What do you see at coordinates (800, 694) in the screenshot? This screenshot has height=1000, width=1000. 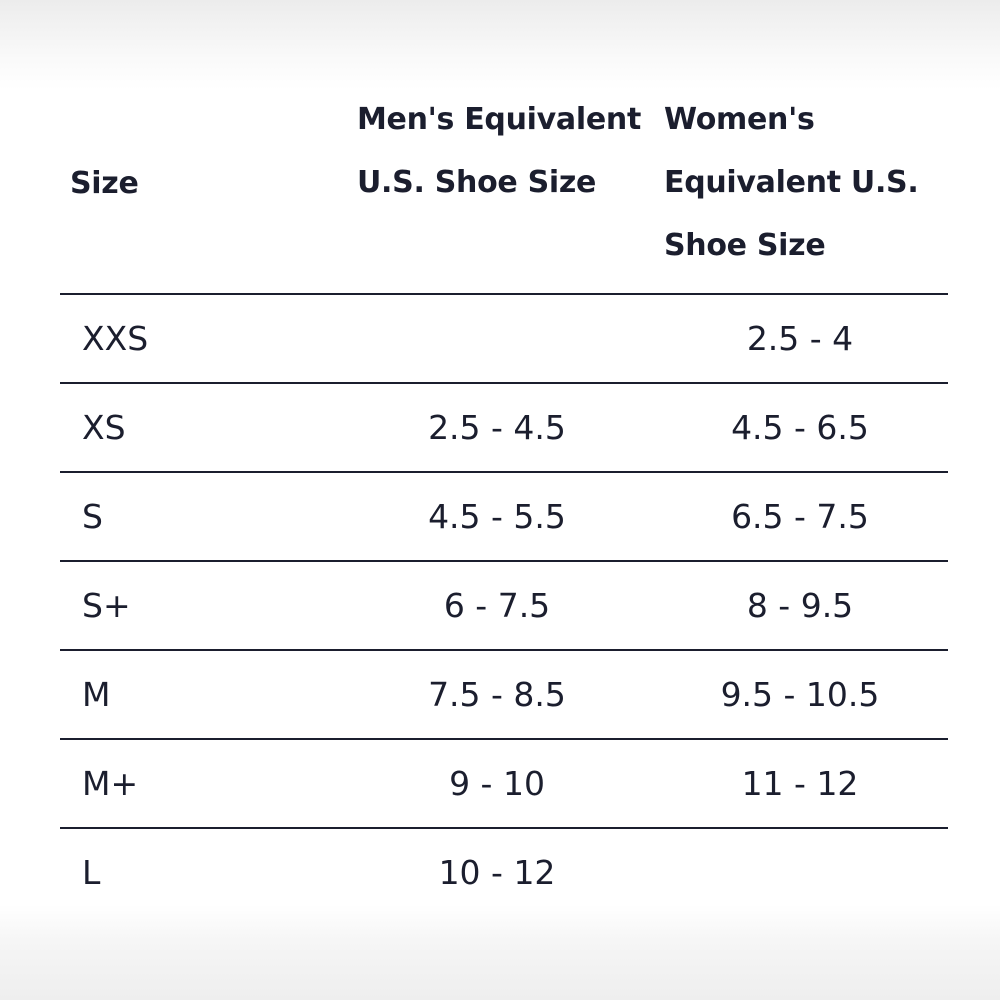 I see `table-cell: 9.5 - 10.5` at bounding box center [800, 694].